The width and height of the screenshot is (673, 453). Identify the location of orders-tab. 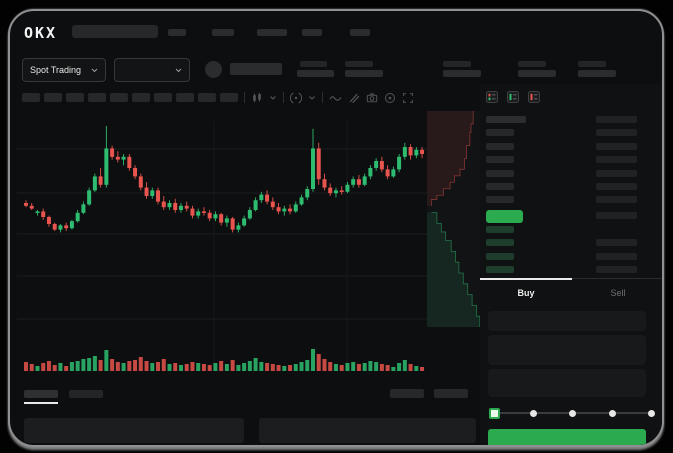
(86, 394).